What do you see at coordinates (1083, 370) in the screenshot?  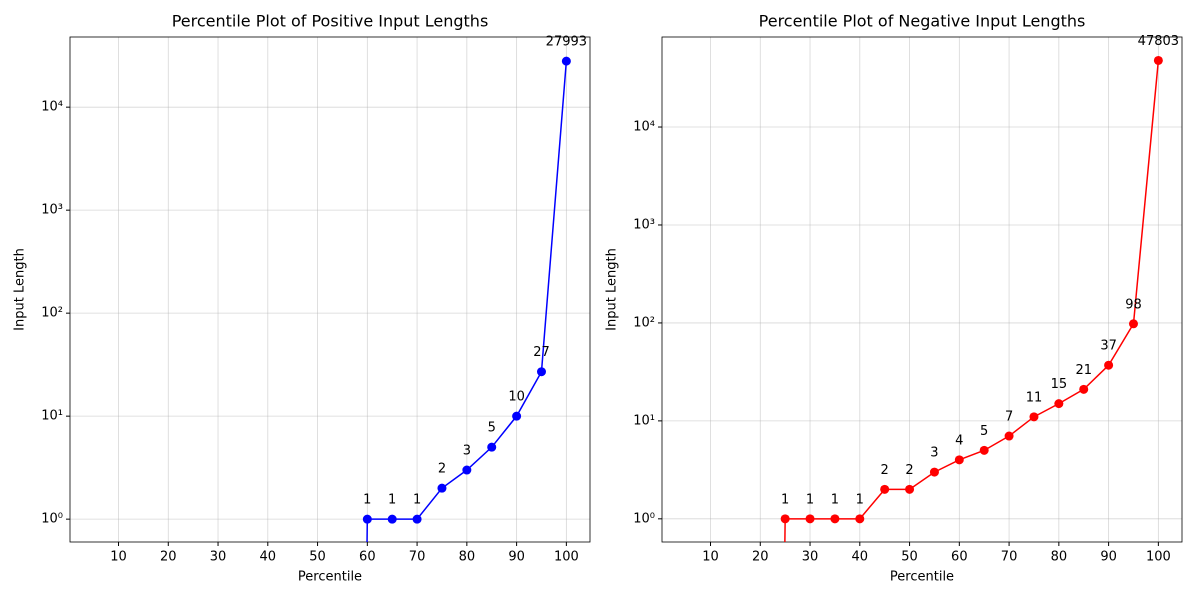 I see `data-label: 21` at bounding box center [1083, 370].